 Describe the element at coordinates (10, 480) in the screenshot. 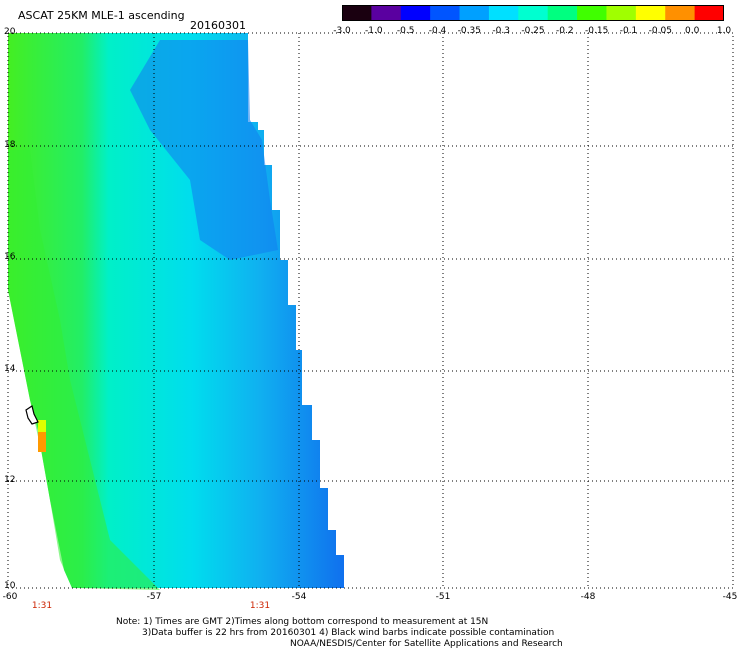

I see `lat-label: 12` at that location.